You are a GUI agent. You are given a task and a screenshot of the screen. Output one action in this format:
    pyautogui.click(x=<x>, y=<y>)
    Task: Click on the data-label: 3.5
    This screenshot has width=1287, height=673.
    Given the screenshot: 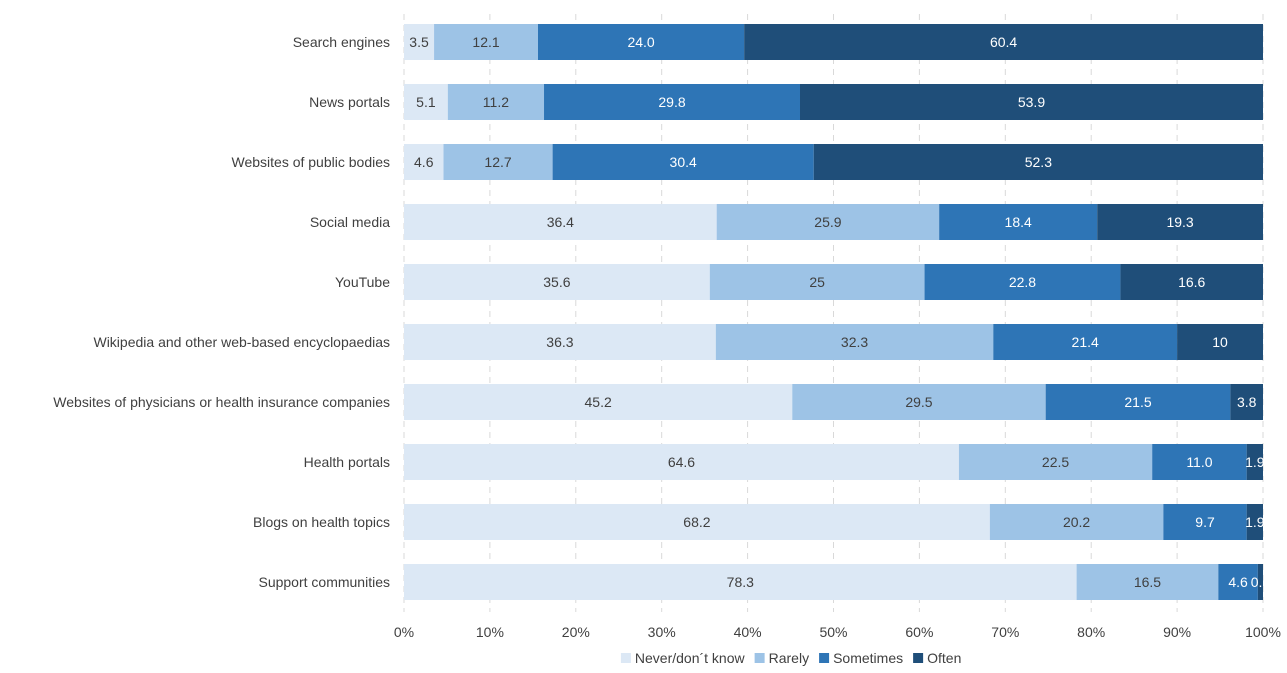 What is the action you would take?
    pyautogui.click(x=419, y=42)
    